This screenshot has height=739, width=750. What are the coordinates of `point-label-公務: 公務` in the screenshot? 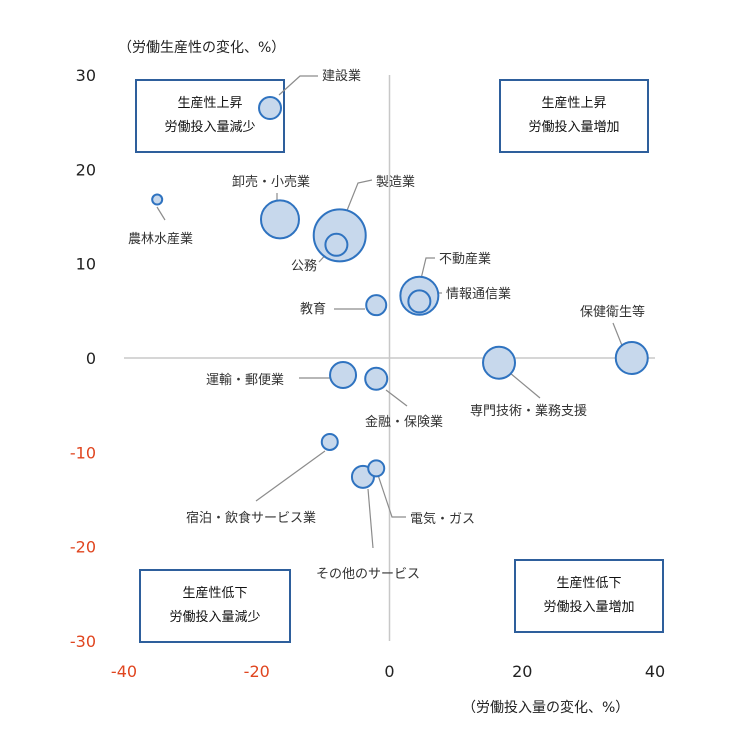 It's located at (304, 266).